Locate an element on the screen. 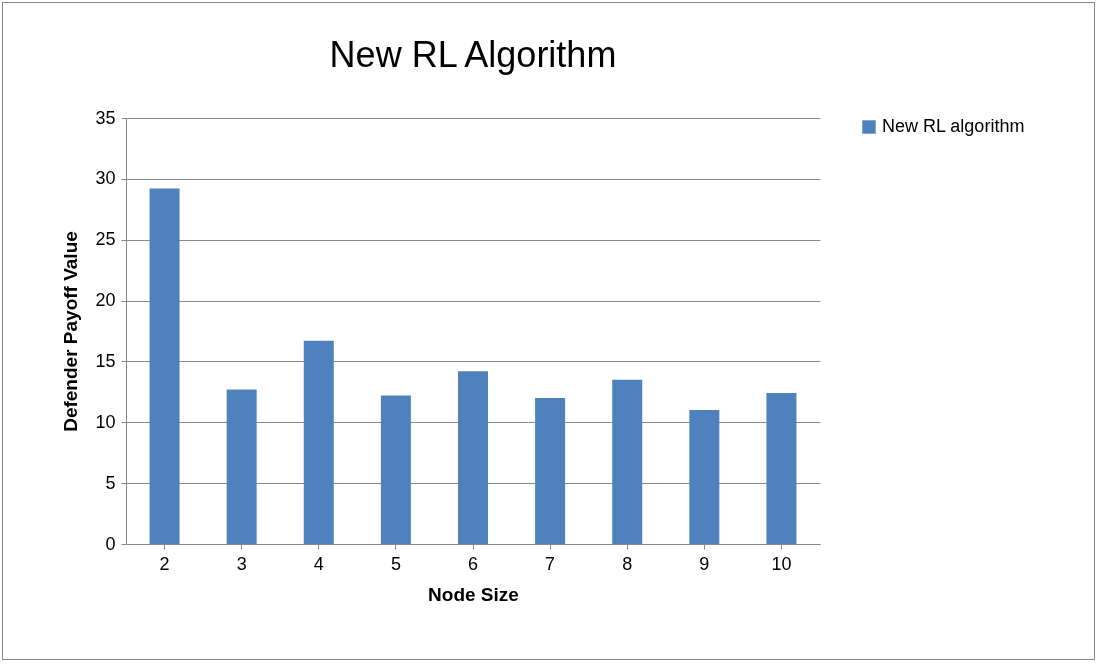  x-axis-title: Node Size is located at coordinates (473, 594).